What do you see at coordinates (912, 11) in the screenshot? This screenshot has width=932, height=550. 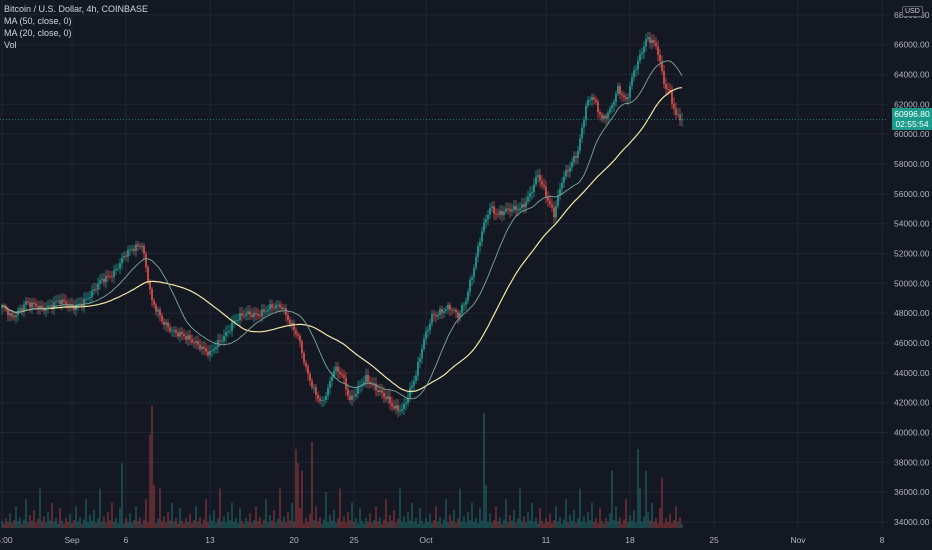 I see `currency-badge: USD` at bounding box center [912, 11].